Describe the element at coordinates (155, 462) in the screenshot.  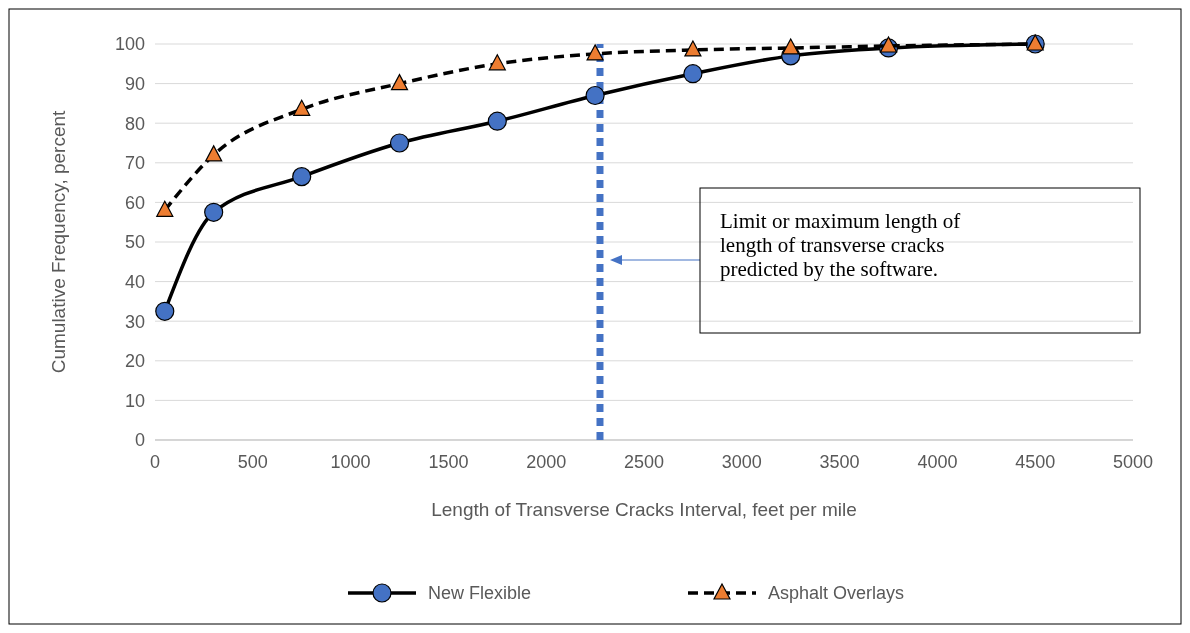
I see `x-tick-label: 0` at that location.